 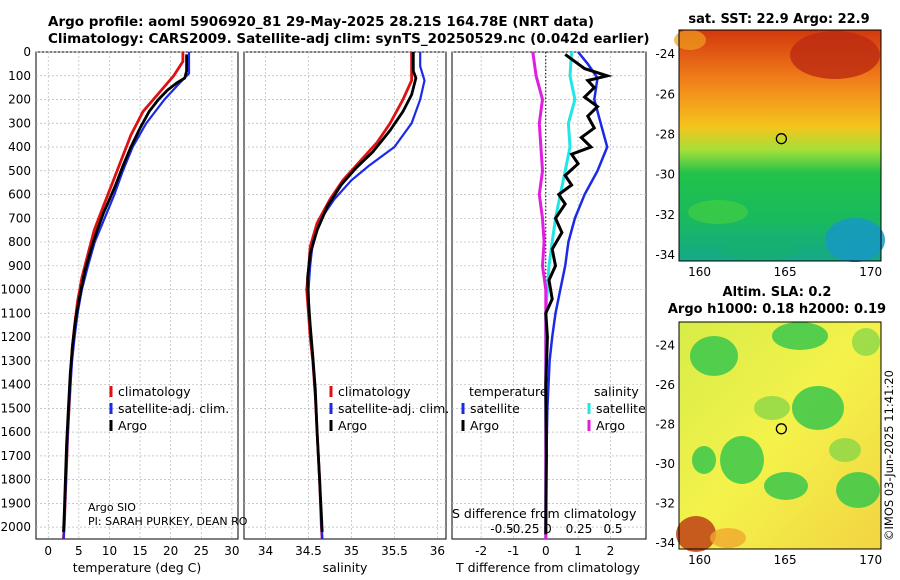 I want to click on y-tick-label: 900, so click(x=19, y=266).